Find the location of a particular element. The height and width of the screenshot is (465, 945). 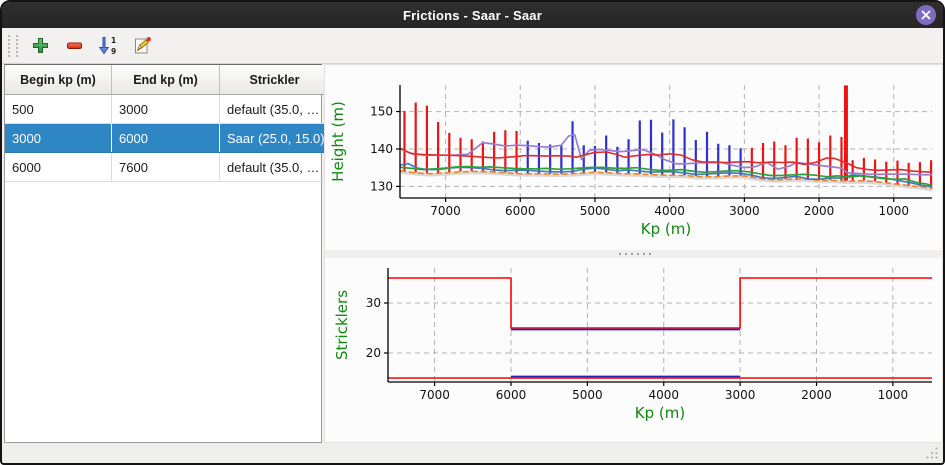

window-title: Frictions - Saar - Saar is located at coordinates (472, 15).